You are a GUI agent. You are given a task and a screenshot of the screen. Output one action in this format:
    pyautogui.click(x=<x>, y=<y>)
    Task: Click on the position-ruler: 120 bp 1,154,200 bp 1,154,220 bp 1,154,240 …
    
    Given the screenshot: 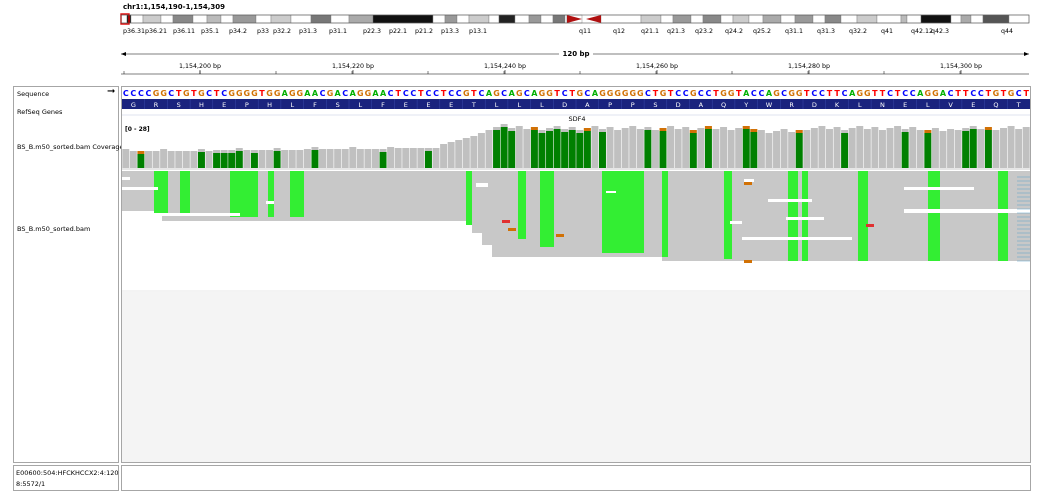 What is the action you would take?
    pyautogui.click(x=576, y=63)
    